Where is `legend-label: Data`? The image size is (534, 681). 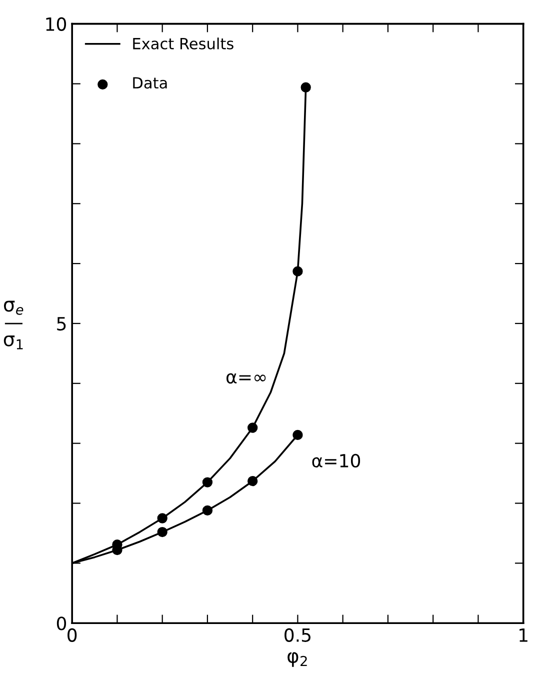
legend-label: Data is located at coordinates (150, 83).